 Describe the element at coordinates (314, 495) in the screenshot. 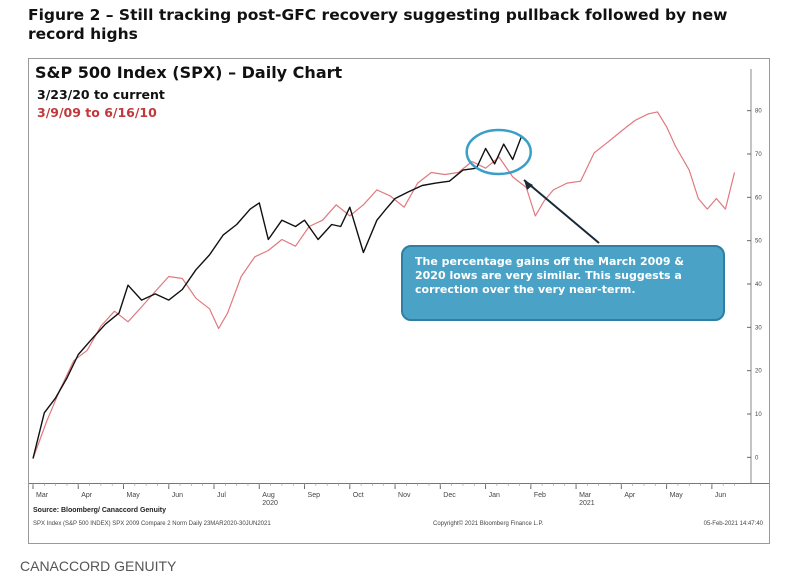

I see `x-tick-label: Sep` at that location.